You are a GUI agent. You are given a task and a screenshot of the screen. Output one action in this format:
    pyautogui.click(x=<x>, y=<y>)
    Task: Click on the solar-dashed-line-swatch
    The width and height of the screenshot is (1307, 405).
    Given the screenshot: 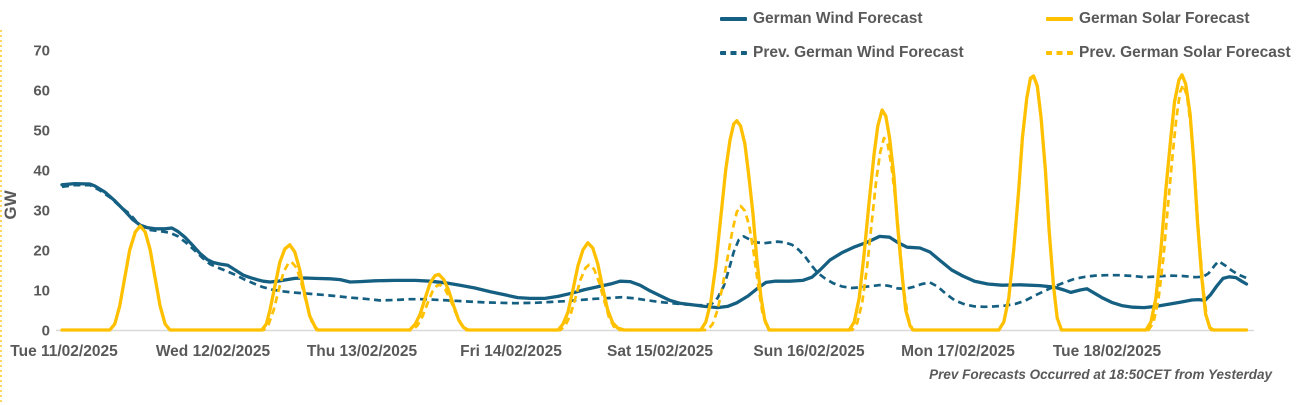 What is the action you would take?
    pyautogui.click(x=1059, y=53)
    